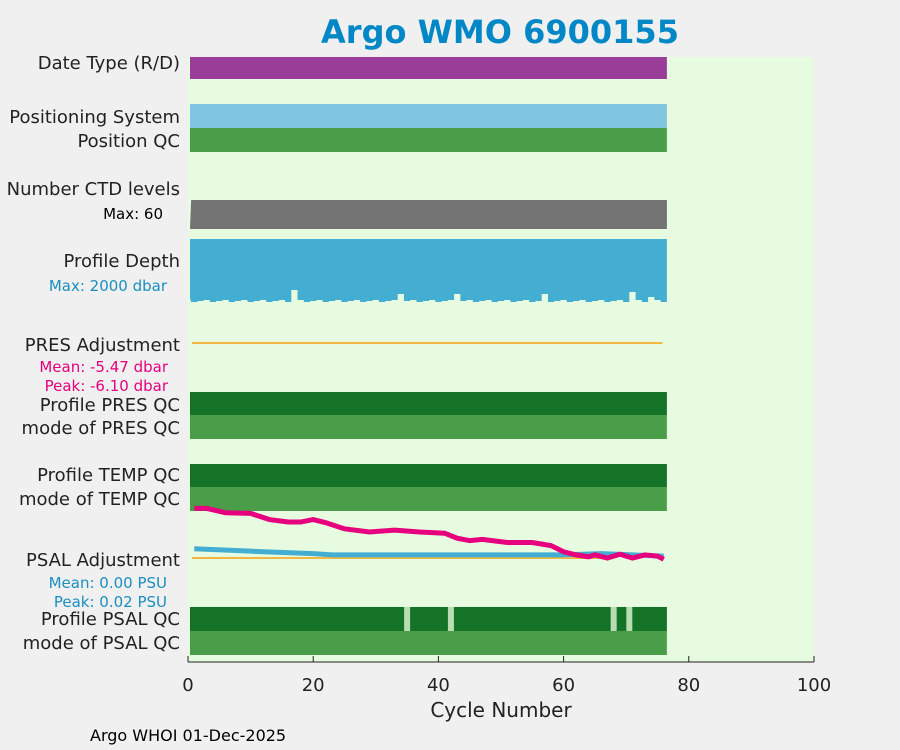 This screenshot has width=900, height=750. Describe the element at coordinates (187, 685) in the screenshot. I see `x-tick-label: 0` at that location.